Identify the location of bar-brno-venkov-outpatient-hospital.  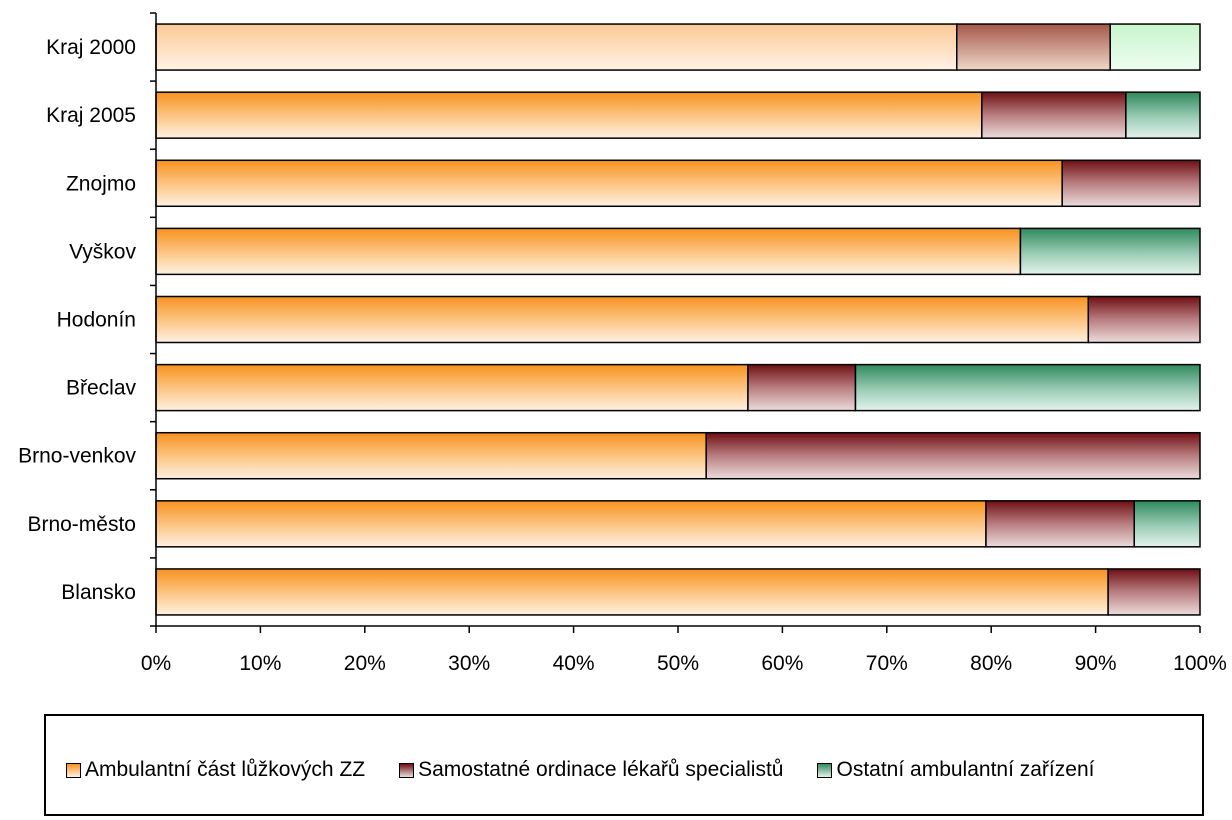
(431, 455).